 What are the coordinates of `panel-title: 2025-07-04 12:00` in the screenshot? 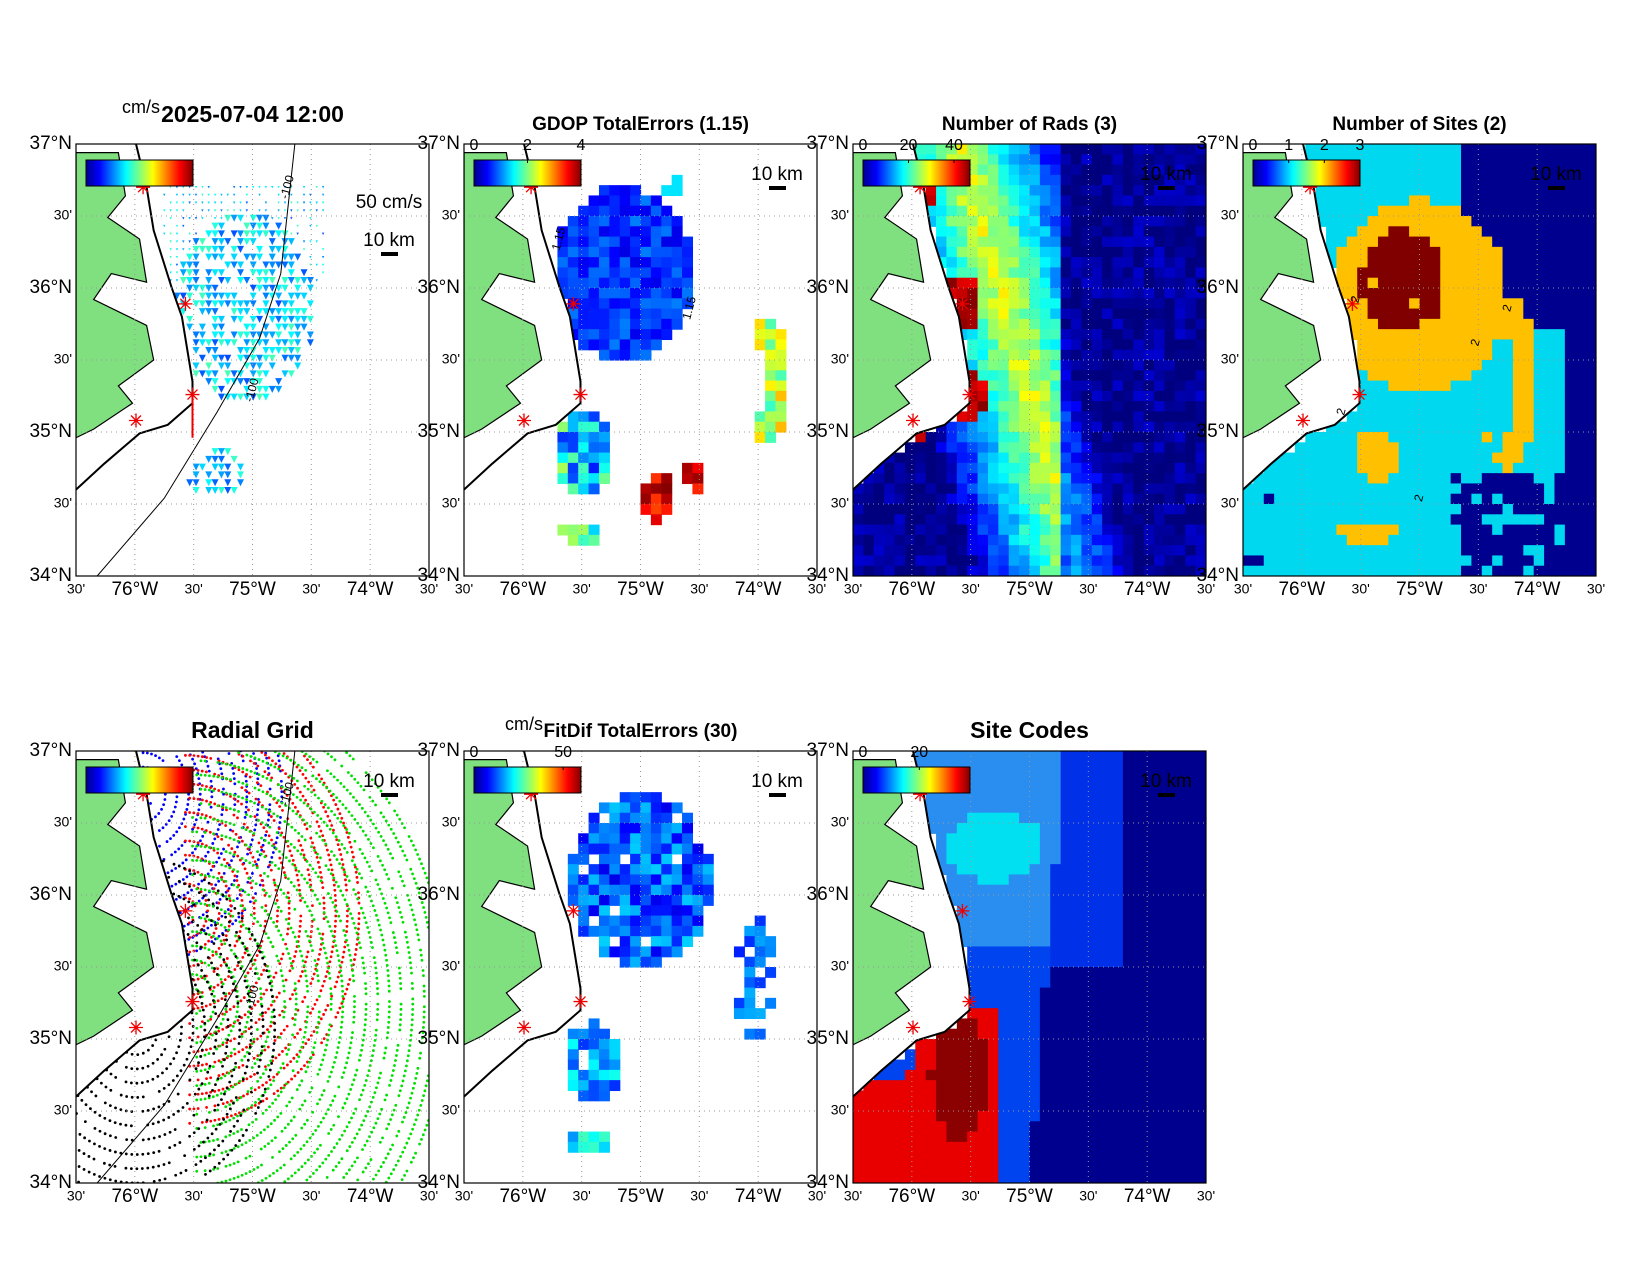 It's located at (252, 114).